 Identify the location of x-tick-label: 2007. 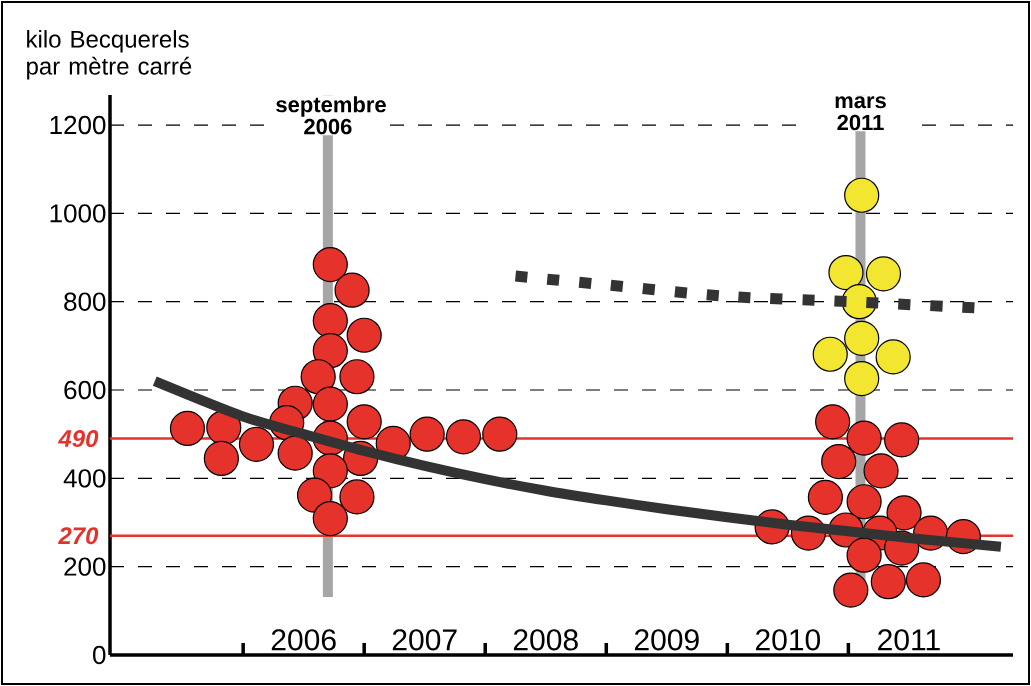
(424, 640).